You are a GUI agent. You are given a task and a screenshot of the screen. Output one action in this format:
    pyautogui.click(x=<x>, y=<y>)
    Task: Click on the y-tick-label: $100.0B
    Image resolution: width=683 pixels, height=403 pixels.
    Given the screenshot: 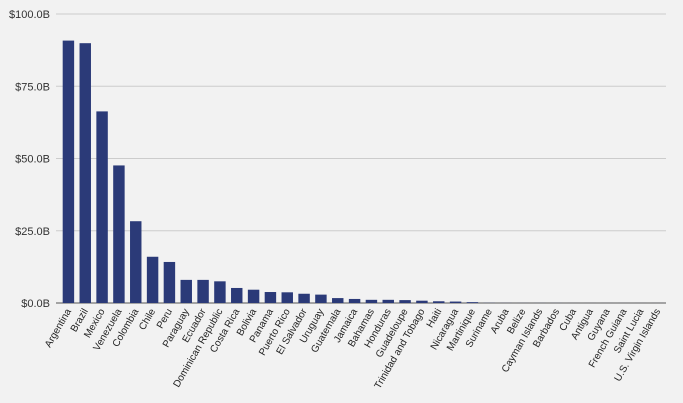 What is the action you would take?
    pyautogui.click(x=29, y=15)
    